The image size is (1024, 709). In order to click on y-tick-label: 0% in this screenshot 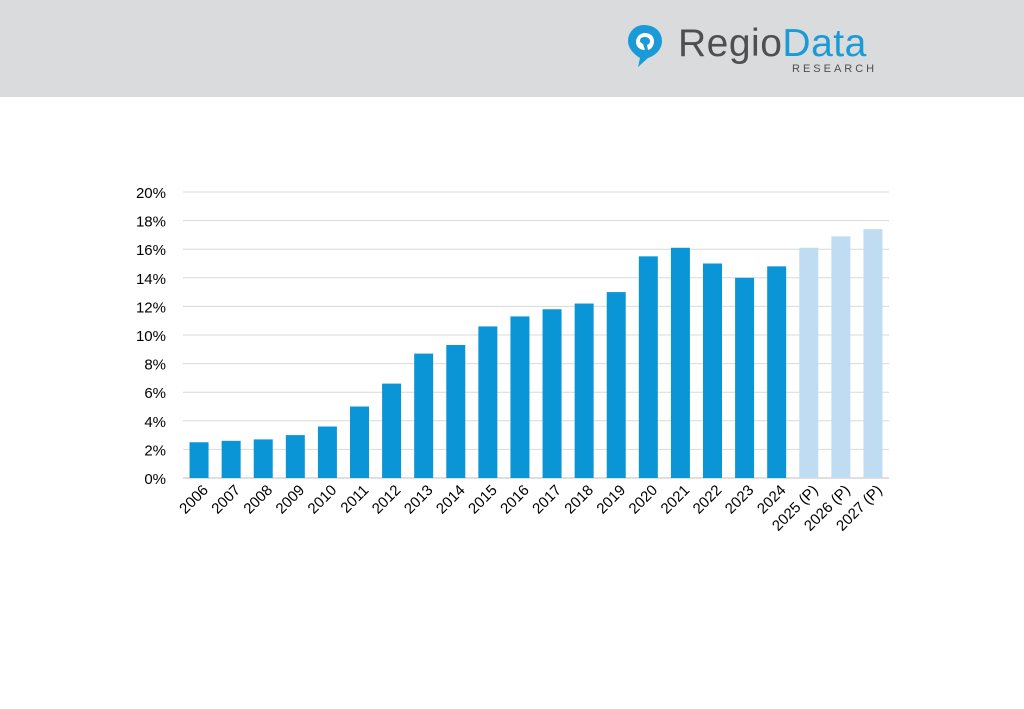, I will do `click(155, 479)`.